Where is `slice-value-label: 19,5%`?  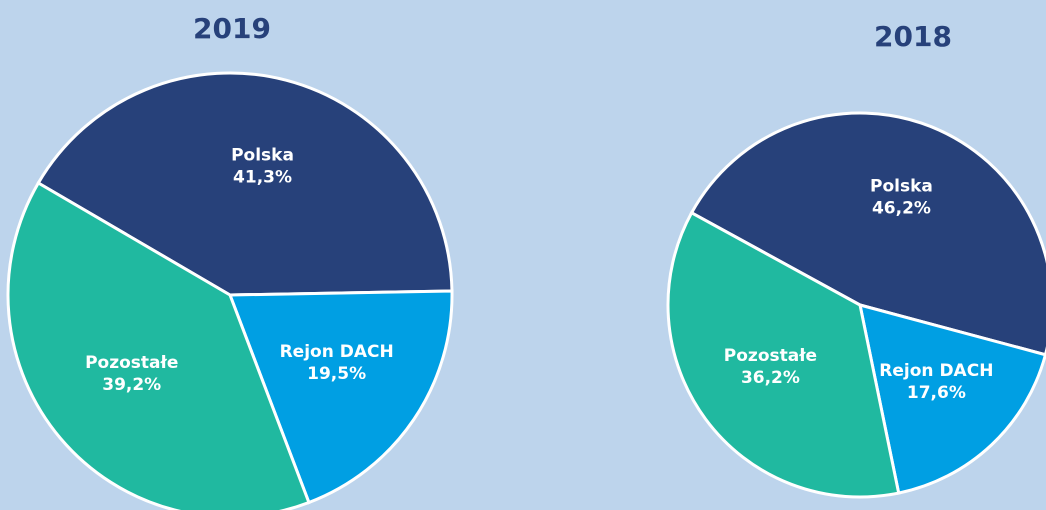
slice-value-label: 19,5% is located at coordinates (336, 374).